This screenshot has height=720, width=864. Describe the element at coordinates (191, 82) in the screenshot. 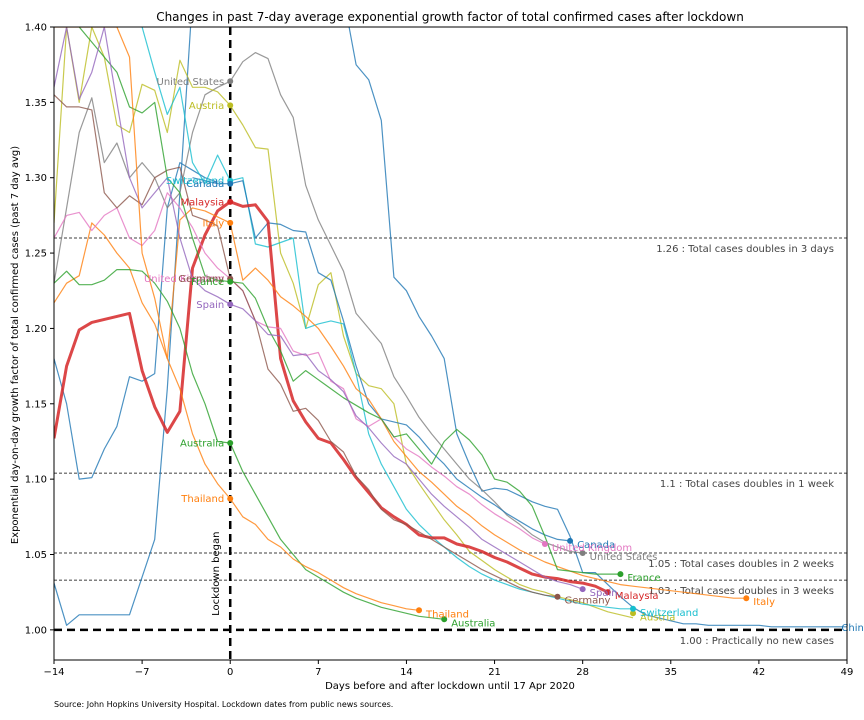

I see `day0-label-united-states: United States` at that location.